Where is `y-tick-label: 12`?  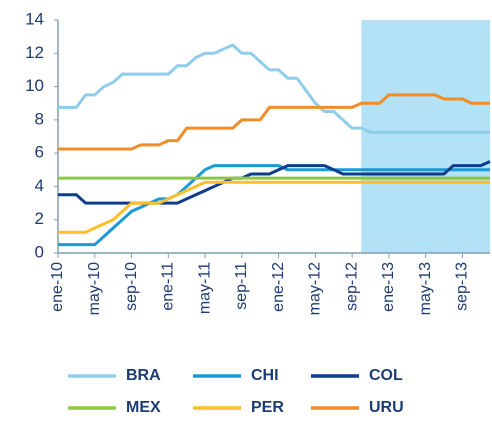 y-tick-label: 12 is located at coordinates (34, 52).